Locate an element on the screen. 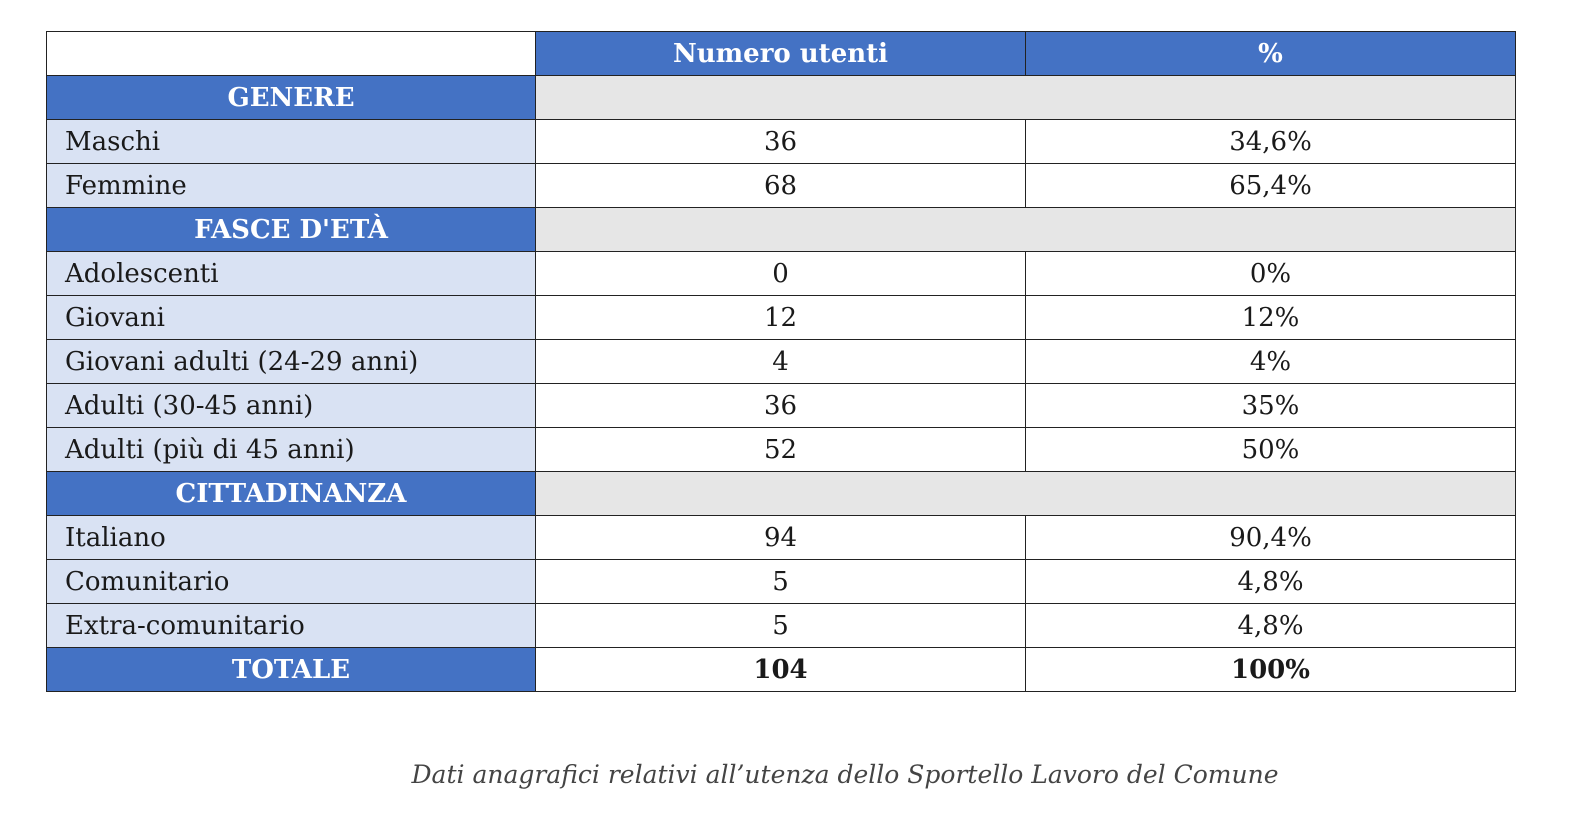  section-header-row: GENERE is located at coordinates (781, 97).